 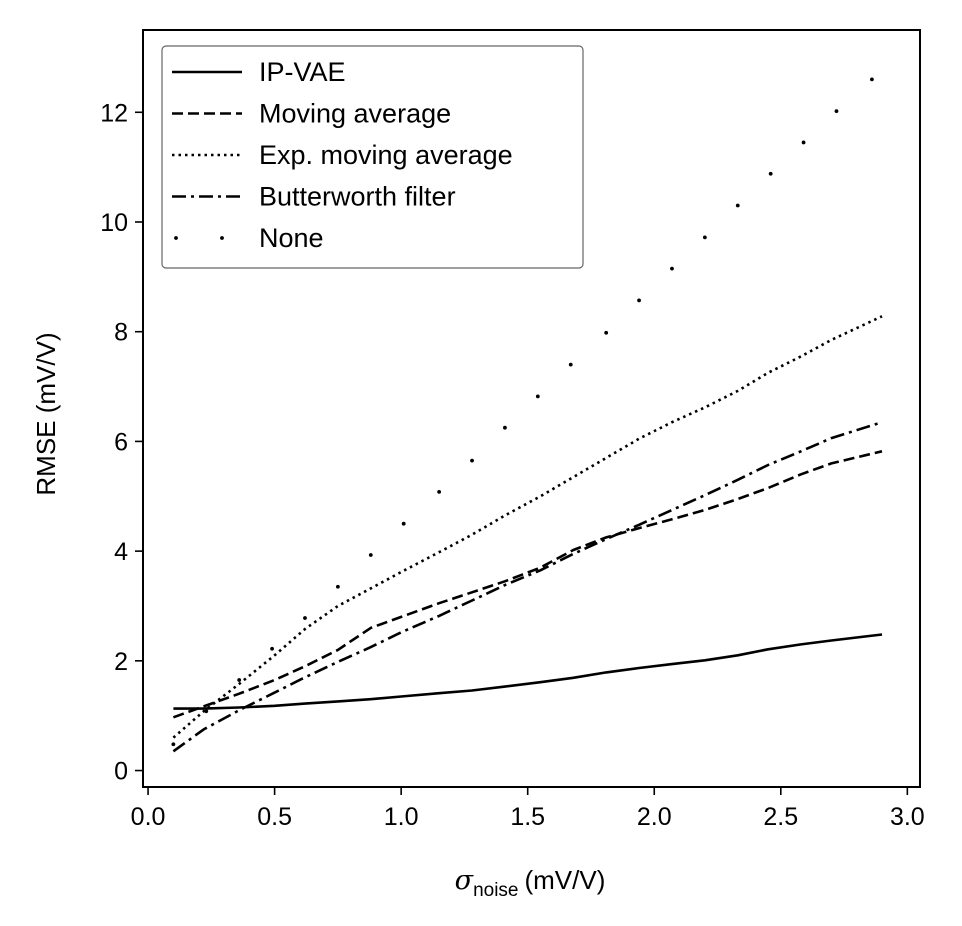 I want to click on y-tick-label: 6, so click(x=121, y=442).